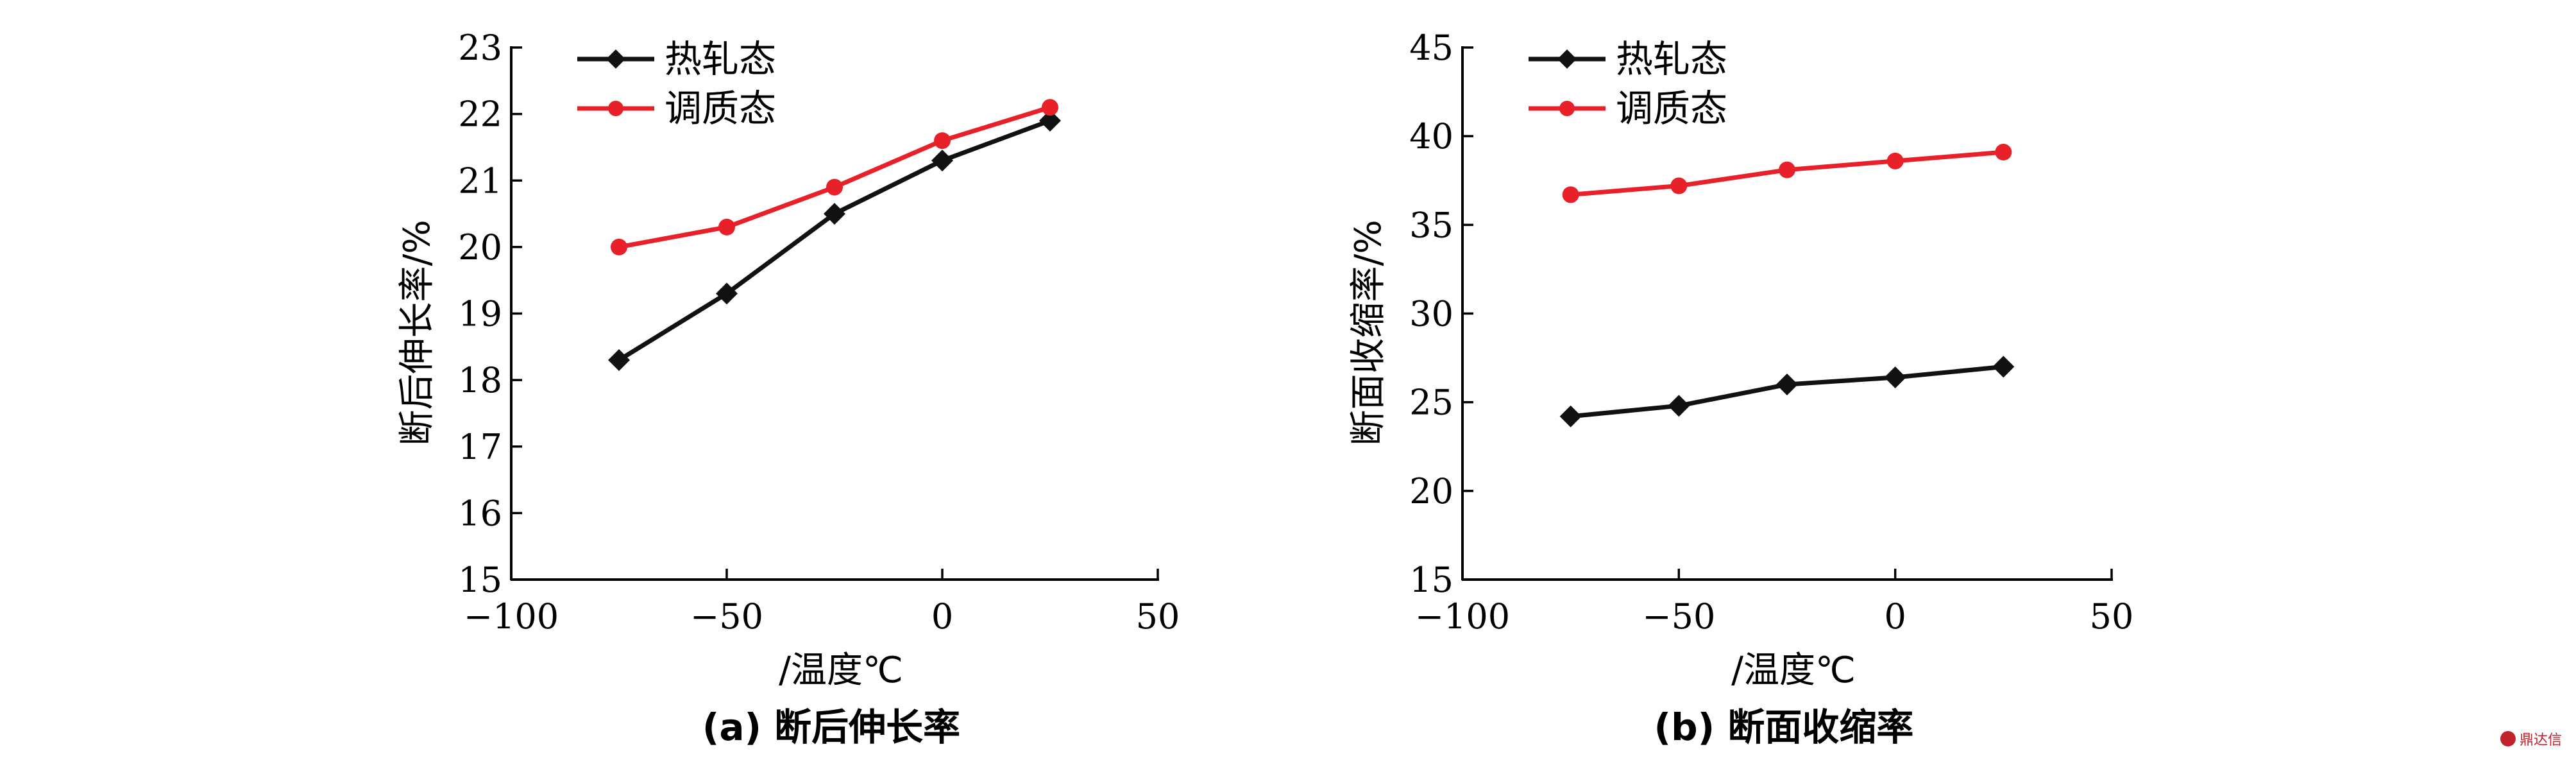 The image size is (2576, 758). What do you see at coordinates (1431, 403) in the screenshot?
I see `y-tick-label: 25` at bounding box center [1431, 403].